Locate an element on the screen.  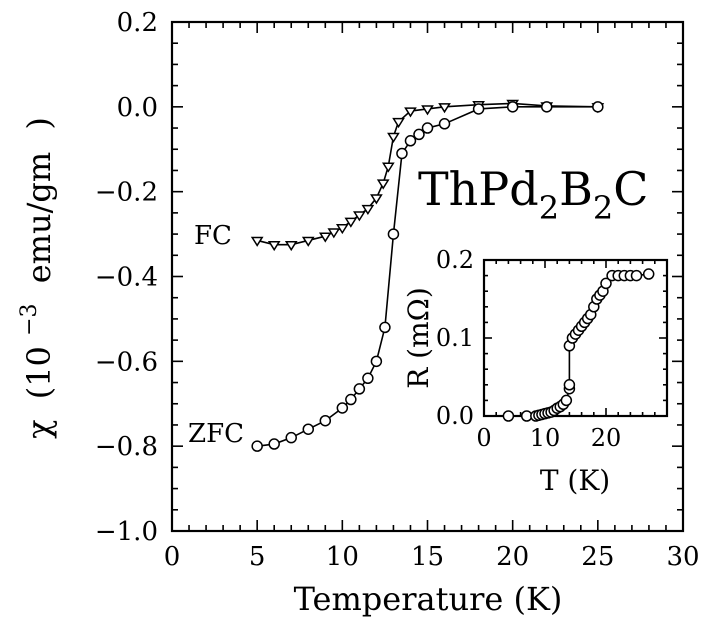
inset-x-axis-title: T (K) is located at coordinates (575, 480).